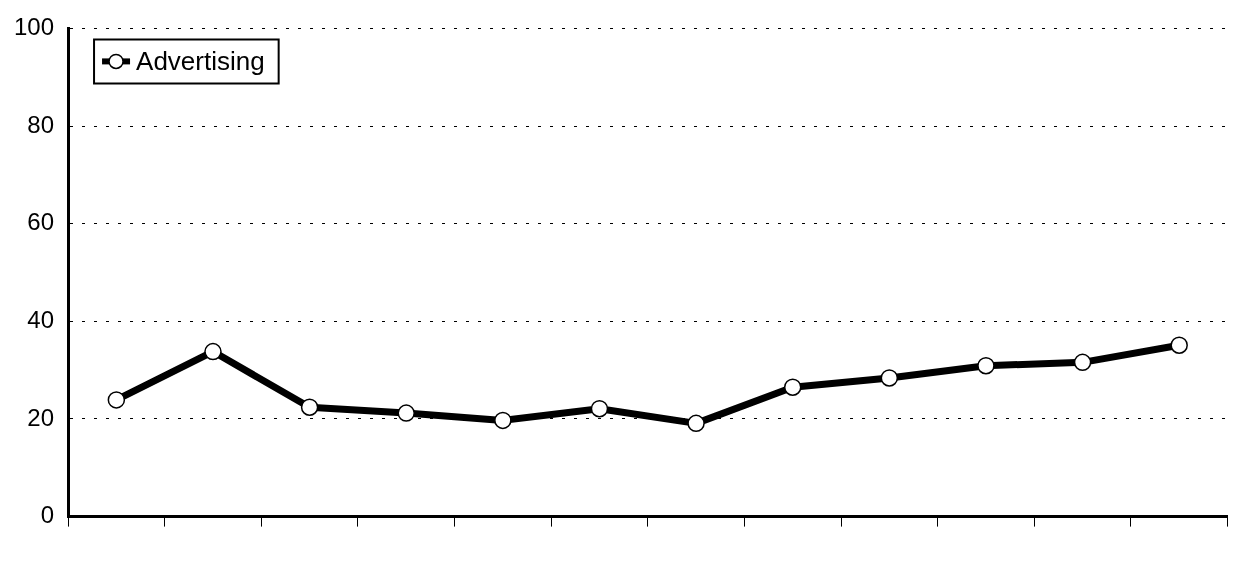 Image resolution: width=1237 pixels, height=563 pixels. Describe the element at coordinates (200, 60) in the screenshot. I see `legend-label: Advertising` at that location.